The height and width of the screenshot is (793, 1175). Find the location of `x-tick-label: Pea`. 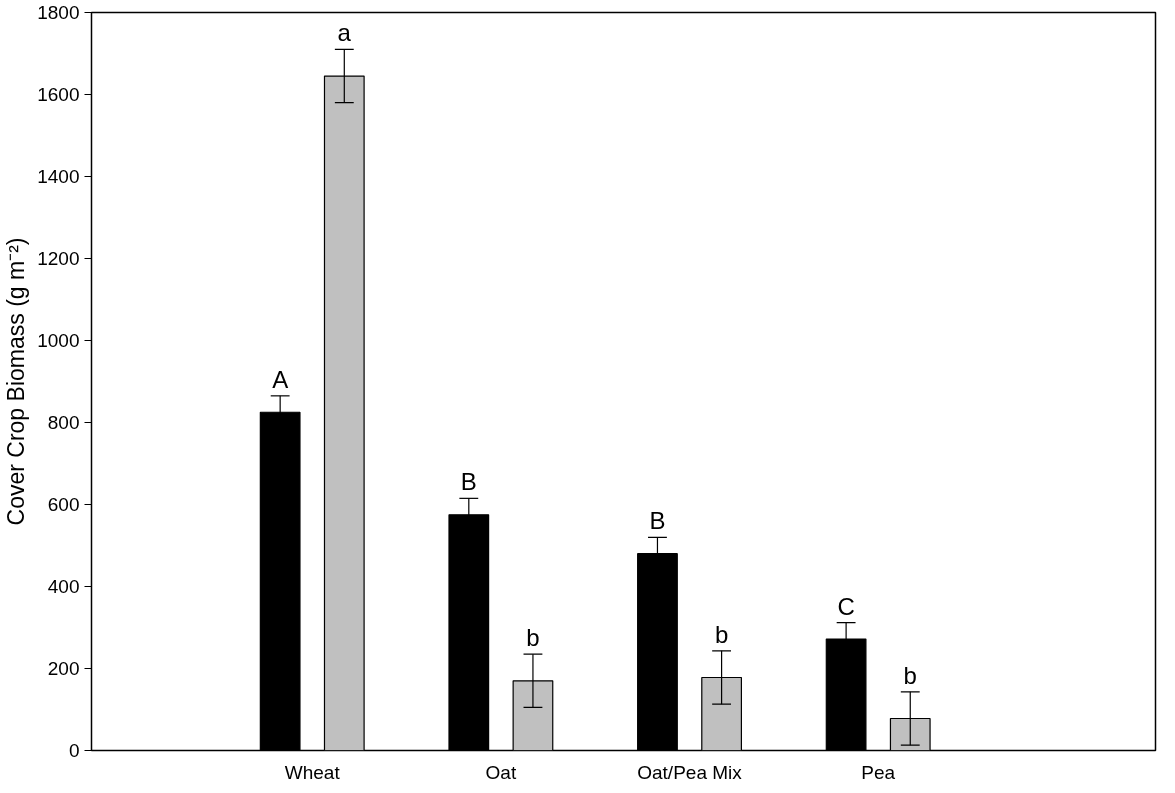

x-tick-label: Pea is located at coordinates (878, 772).